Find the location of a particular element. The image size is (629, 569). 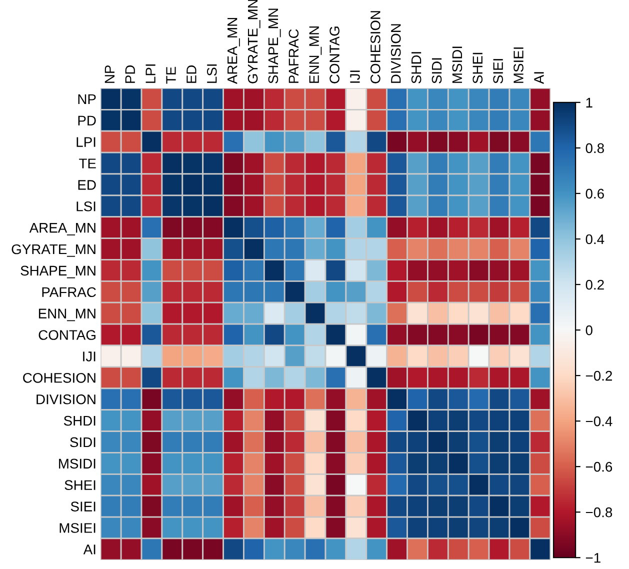

y-tick-label: GYRATE_MN is located at coordinates (54, 250).